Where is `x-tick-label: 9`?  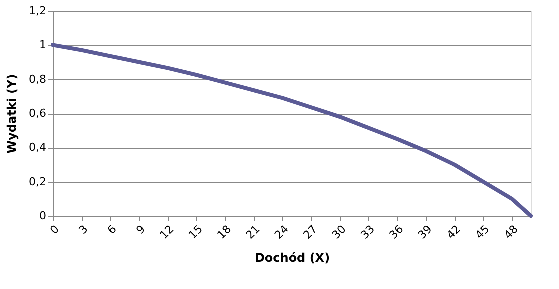 x-tick-label: 9 is located at coordinates (141, 229).